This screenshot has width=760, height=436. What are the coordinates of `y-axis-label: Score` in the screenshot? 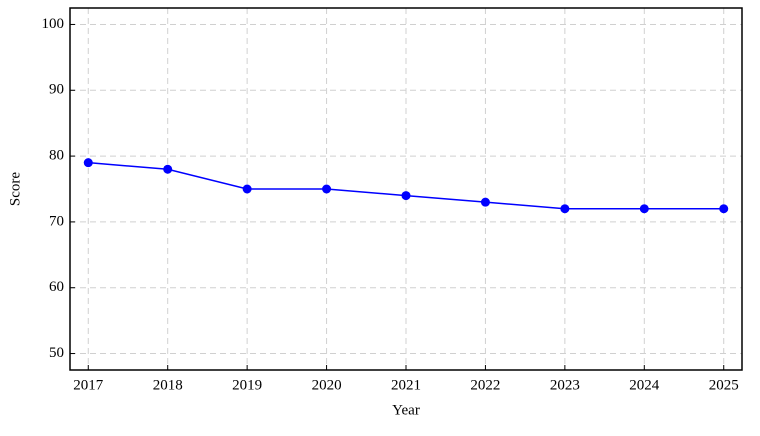 It's located at (15, 189).